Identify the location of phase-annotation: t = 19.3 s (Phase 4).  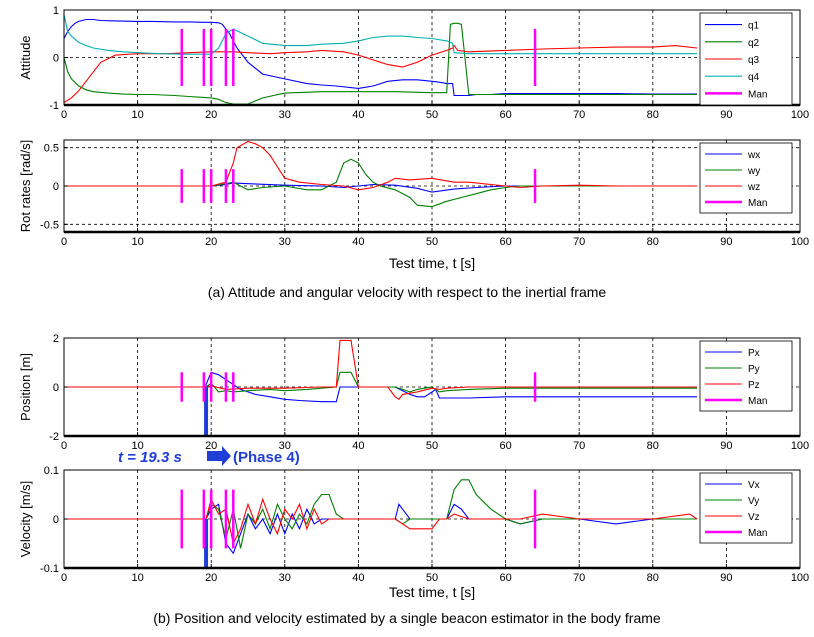
(209, 456).